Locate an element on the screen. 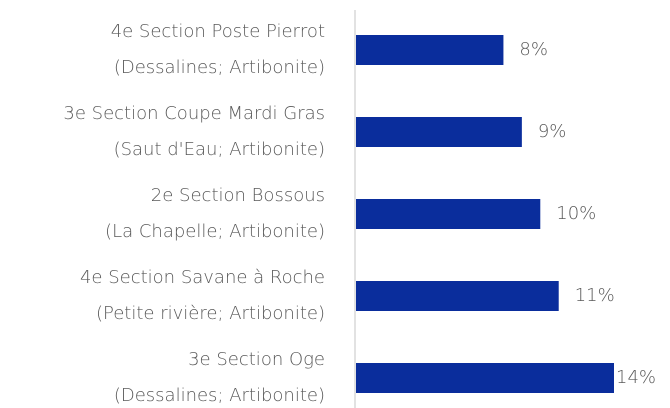 This screenshot has height=408, width=670. value-label: 9% is located at coordinates (552, 131).